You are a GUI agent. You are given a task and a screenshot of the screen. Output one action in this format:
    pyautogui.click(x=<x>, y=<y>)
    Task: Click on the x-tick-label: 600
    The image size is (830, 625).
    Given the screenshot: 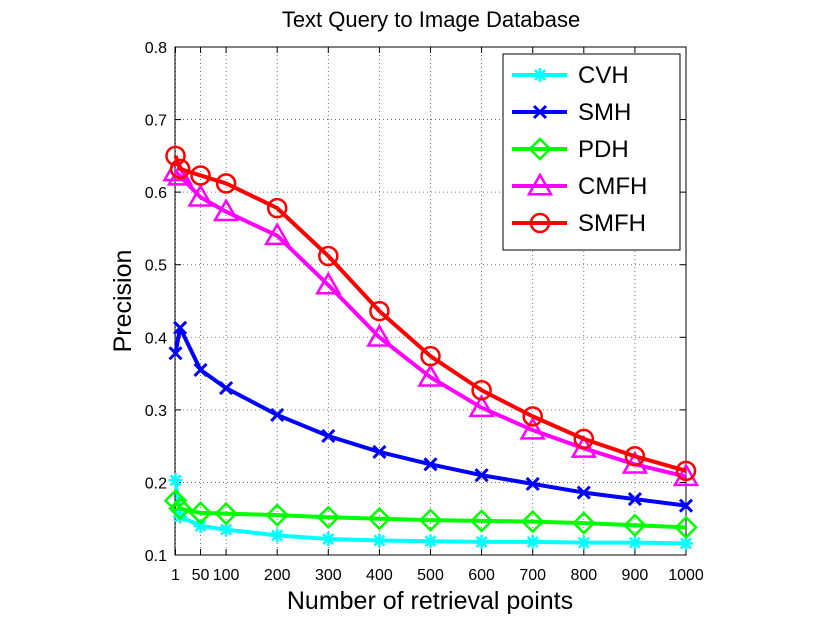 What is the action you would take?
    pyautogui.click(x=481, y=575)
    